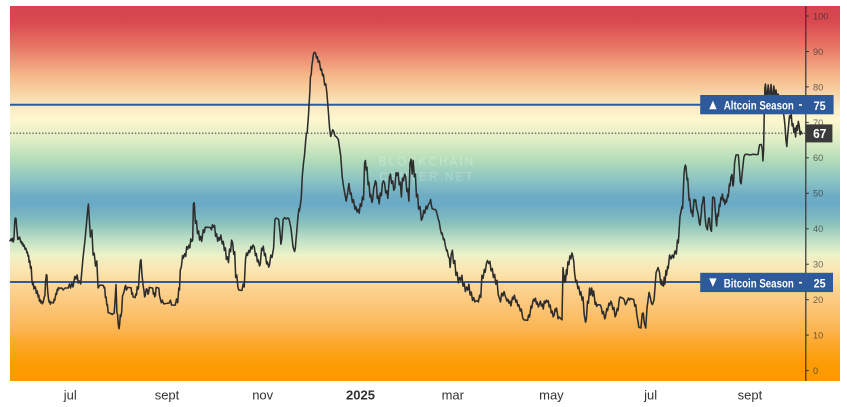  I want to click on svg-text: 90, so click(818, 52).